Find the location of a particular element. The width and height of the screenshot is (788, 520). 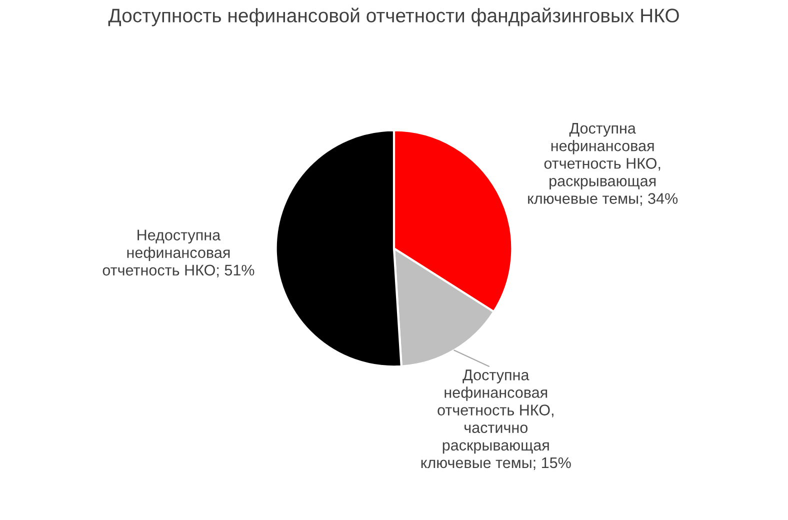

slice-label: Доступна нефинансовая отчетность НКО, раскрывающая ключевые темы; 34% is located at coordinates (603, 164).